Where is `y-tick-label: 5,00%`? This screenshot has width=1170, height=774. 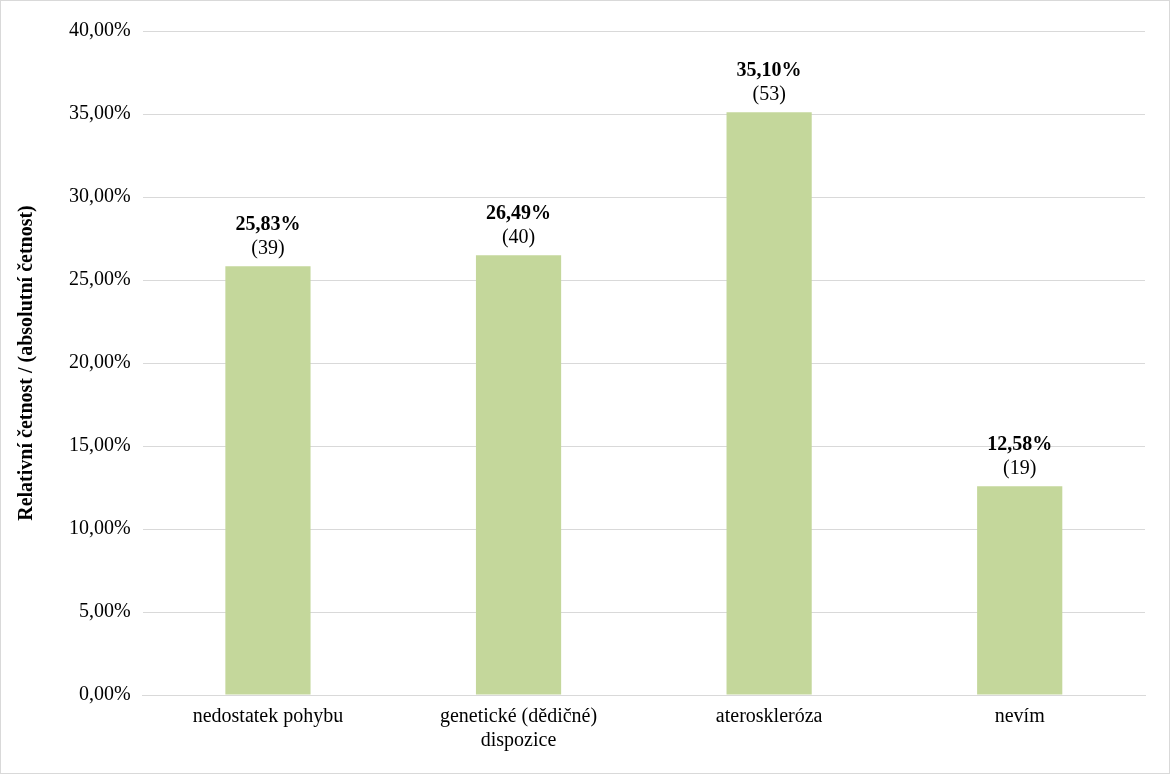
y-tick-label: 5,00% is located at coordinates (104, 610).